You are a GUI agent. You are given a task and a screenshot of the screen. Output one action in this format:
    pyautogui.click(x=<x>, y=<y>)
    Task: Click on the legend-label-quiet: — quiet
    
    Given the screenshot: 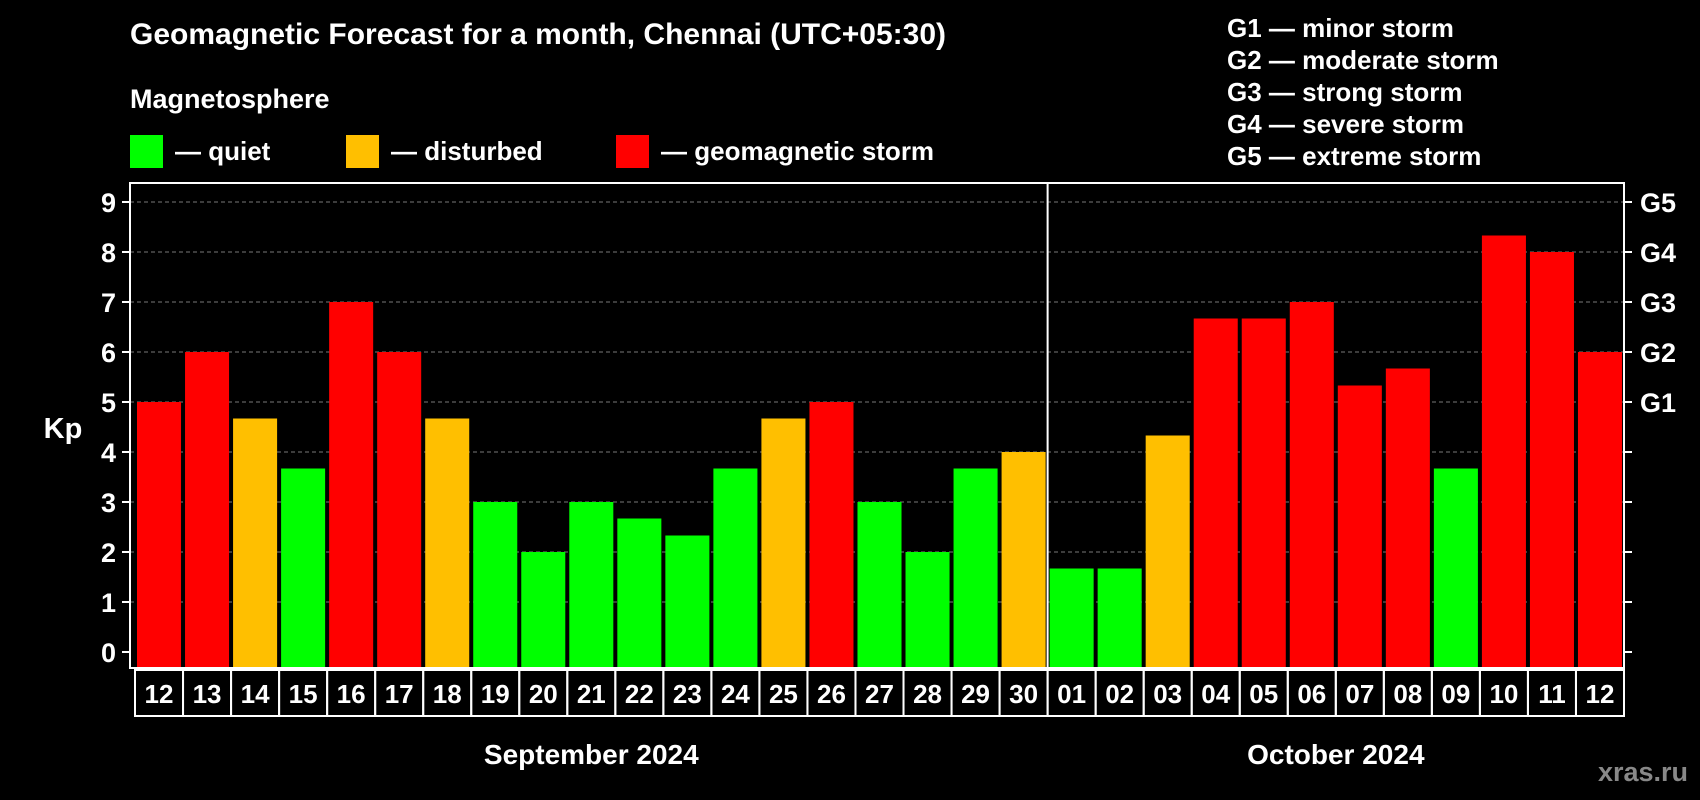 What is the action you would take?
    pyautogui.click(x=223, y=150)
    